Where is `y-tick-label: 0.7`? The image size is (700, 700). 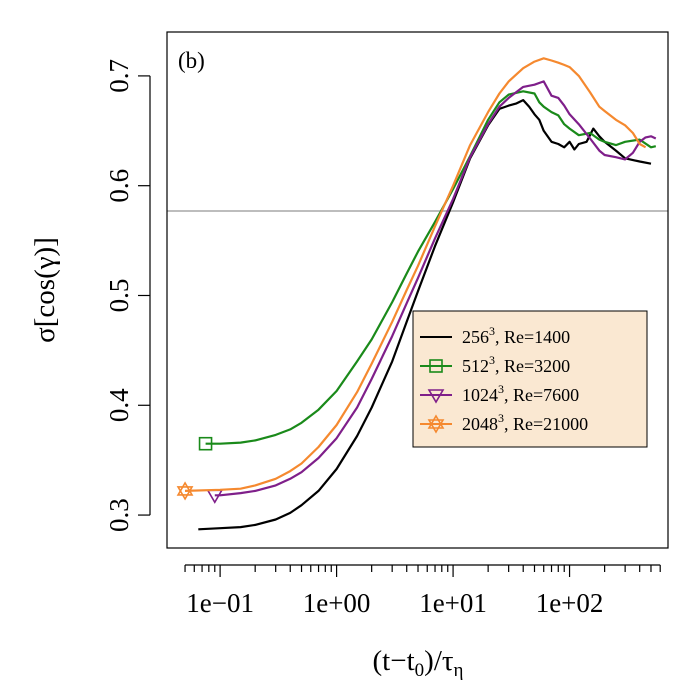
y-tick-label: 0.7 is located at coordinates (119, 76).